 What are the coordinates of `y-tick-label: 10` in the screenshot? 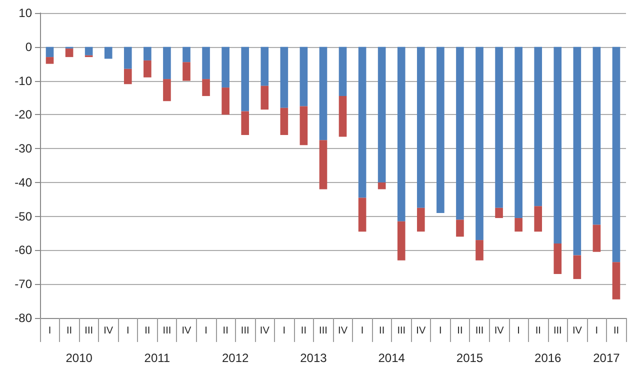 It's located at (25, 13).